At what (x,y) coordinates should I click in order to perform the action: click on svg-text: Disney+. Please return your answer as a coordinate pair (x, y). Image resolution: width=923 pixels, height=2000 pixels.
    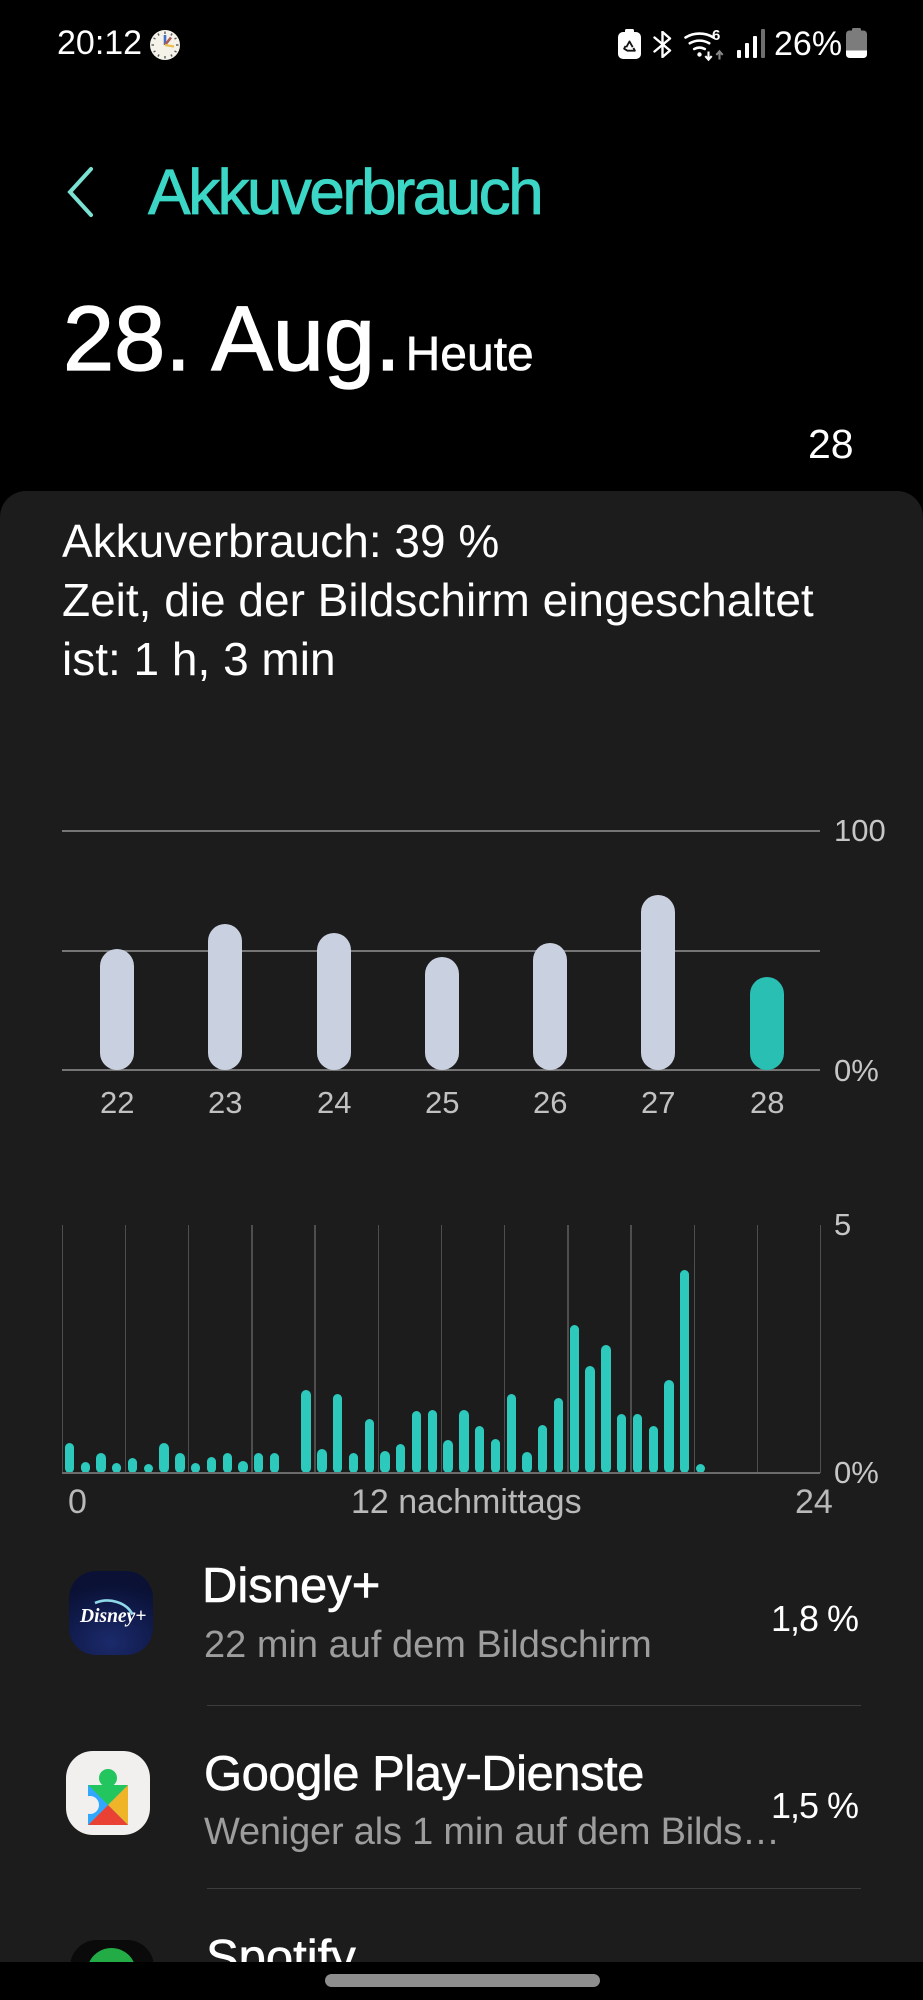
    Looking at the image, I should click on (112, 1616).